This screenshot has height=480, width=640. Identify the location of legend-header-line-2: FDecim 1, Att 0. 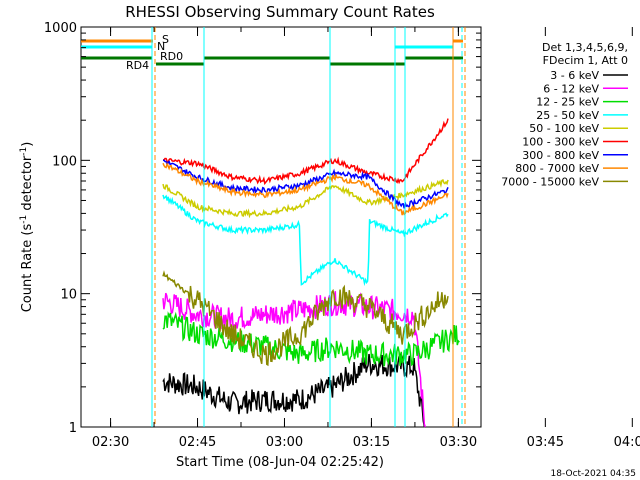
(585, 60).